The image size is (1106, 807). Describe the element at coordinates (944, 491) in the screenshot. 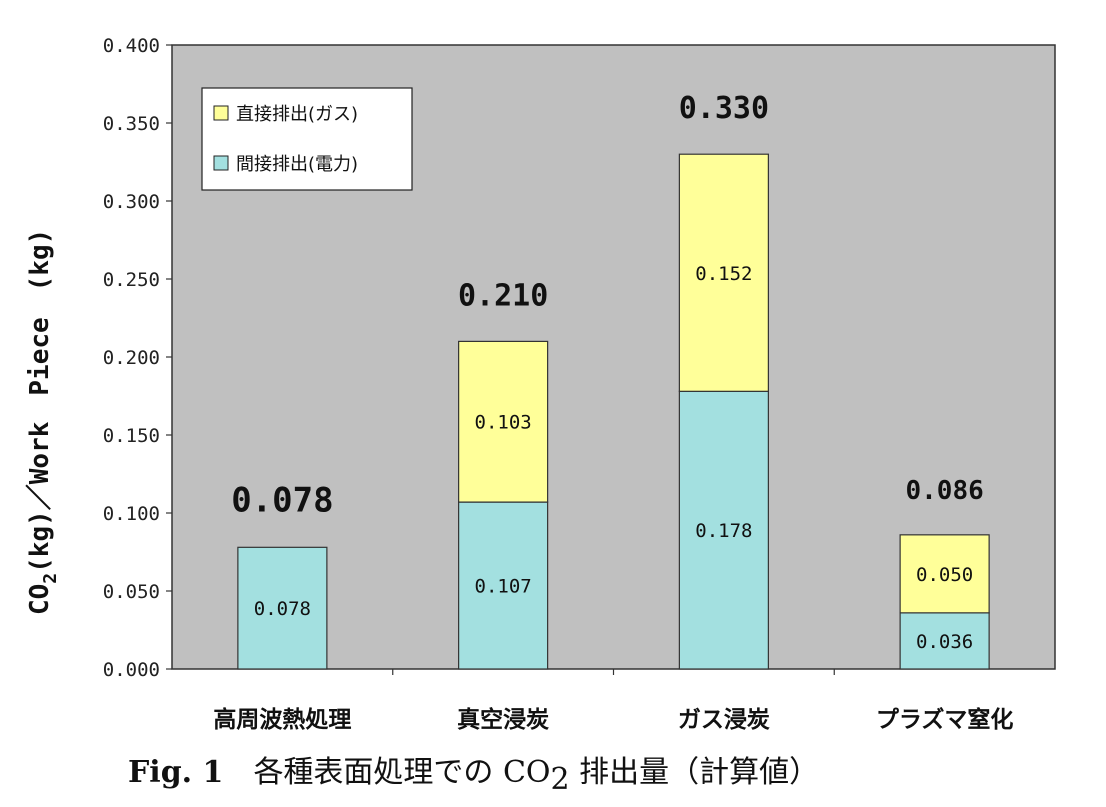

I see `bar-total-label: 0.086` at that location.